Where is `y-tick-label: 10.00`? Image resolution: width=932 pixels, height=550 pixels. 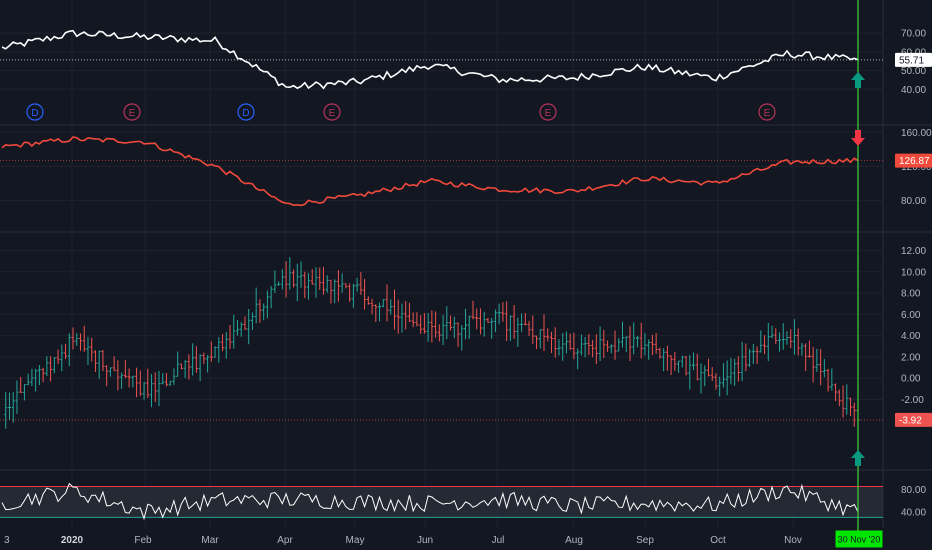
y-tick-label: 10.00 is located at coordinates (913, 272).